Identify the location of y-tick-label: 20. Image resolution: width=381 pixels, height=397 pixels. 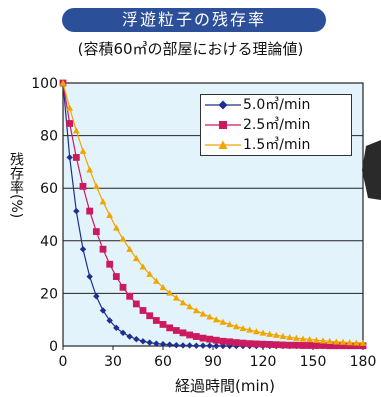
(49, 294).